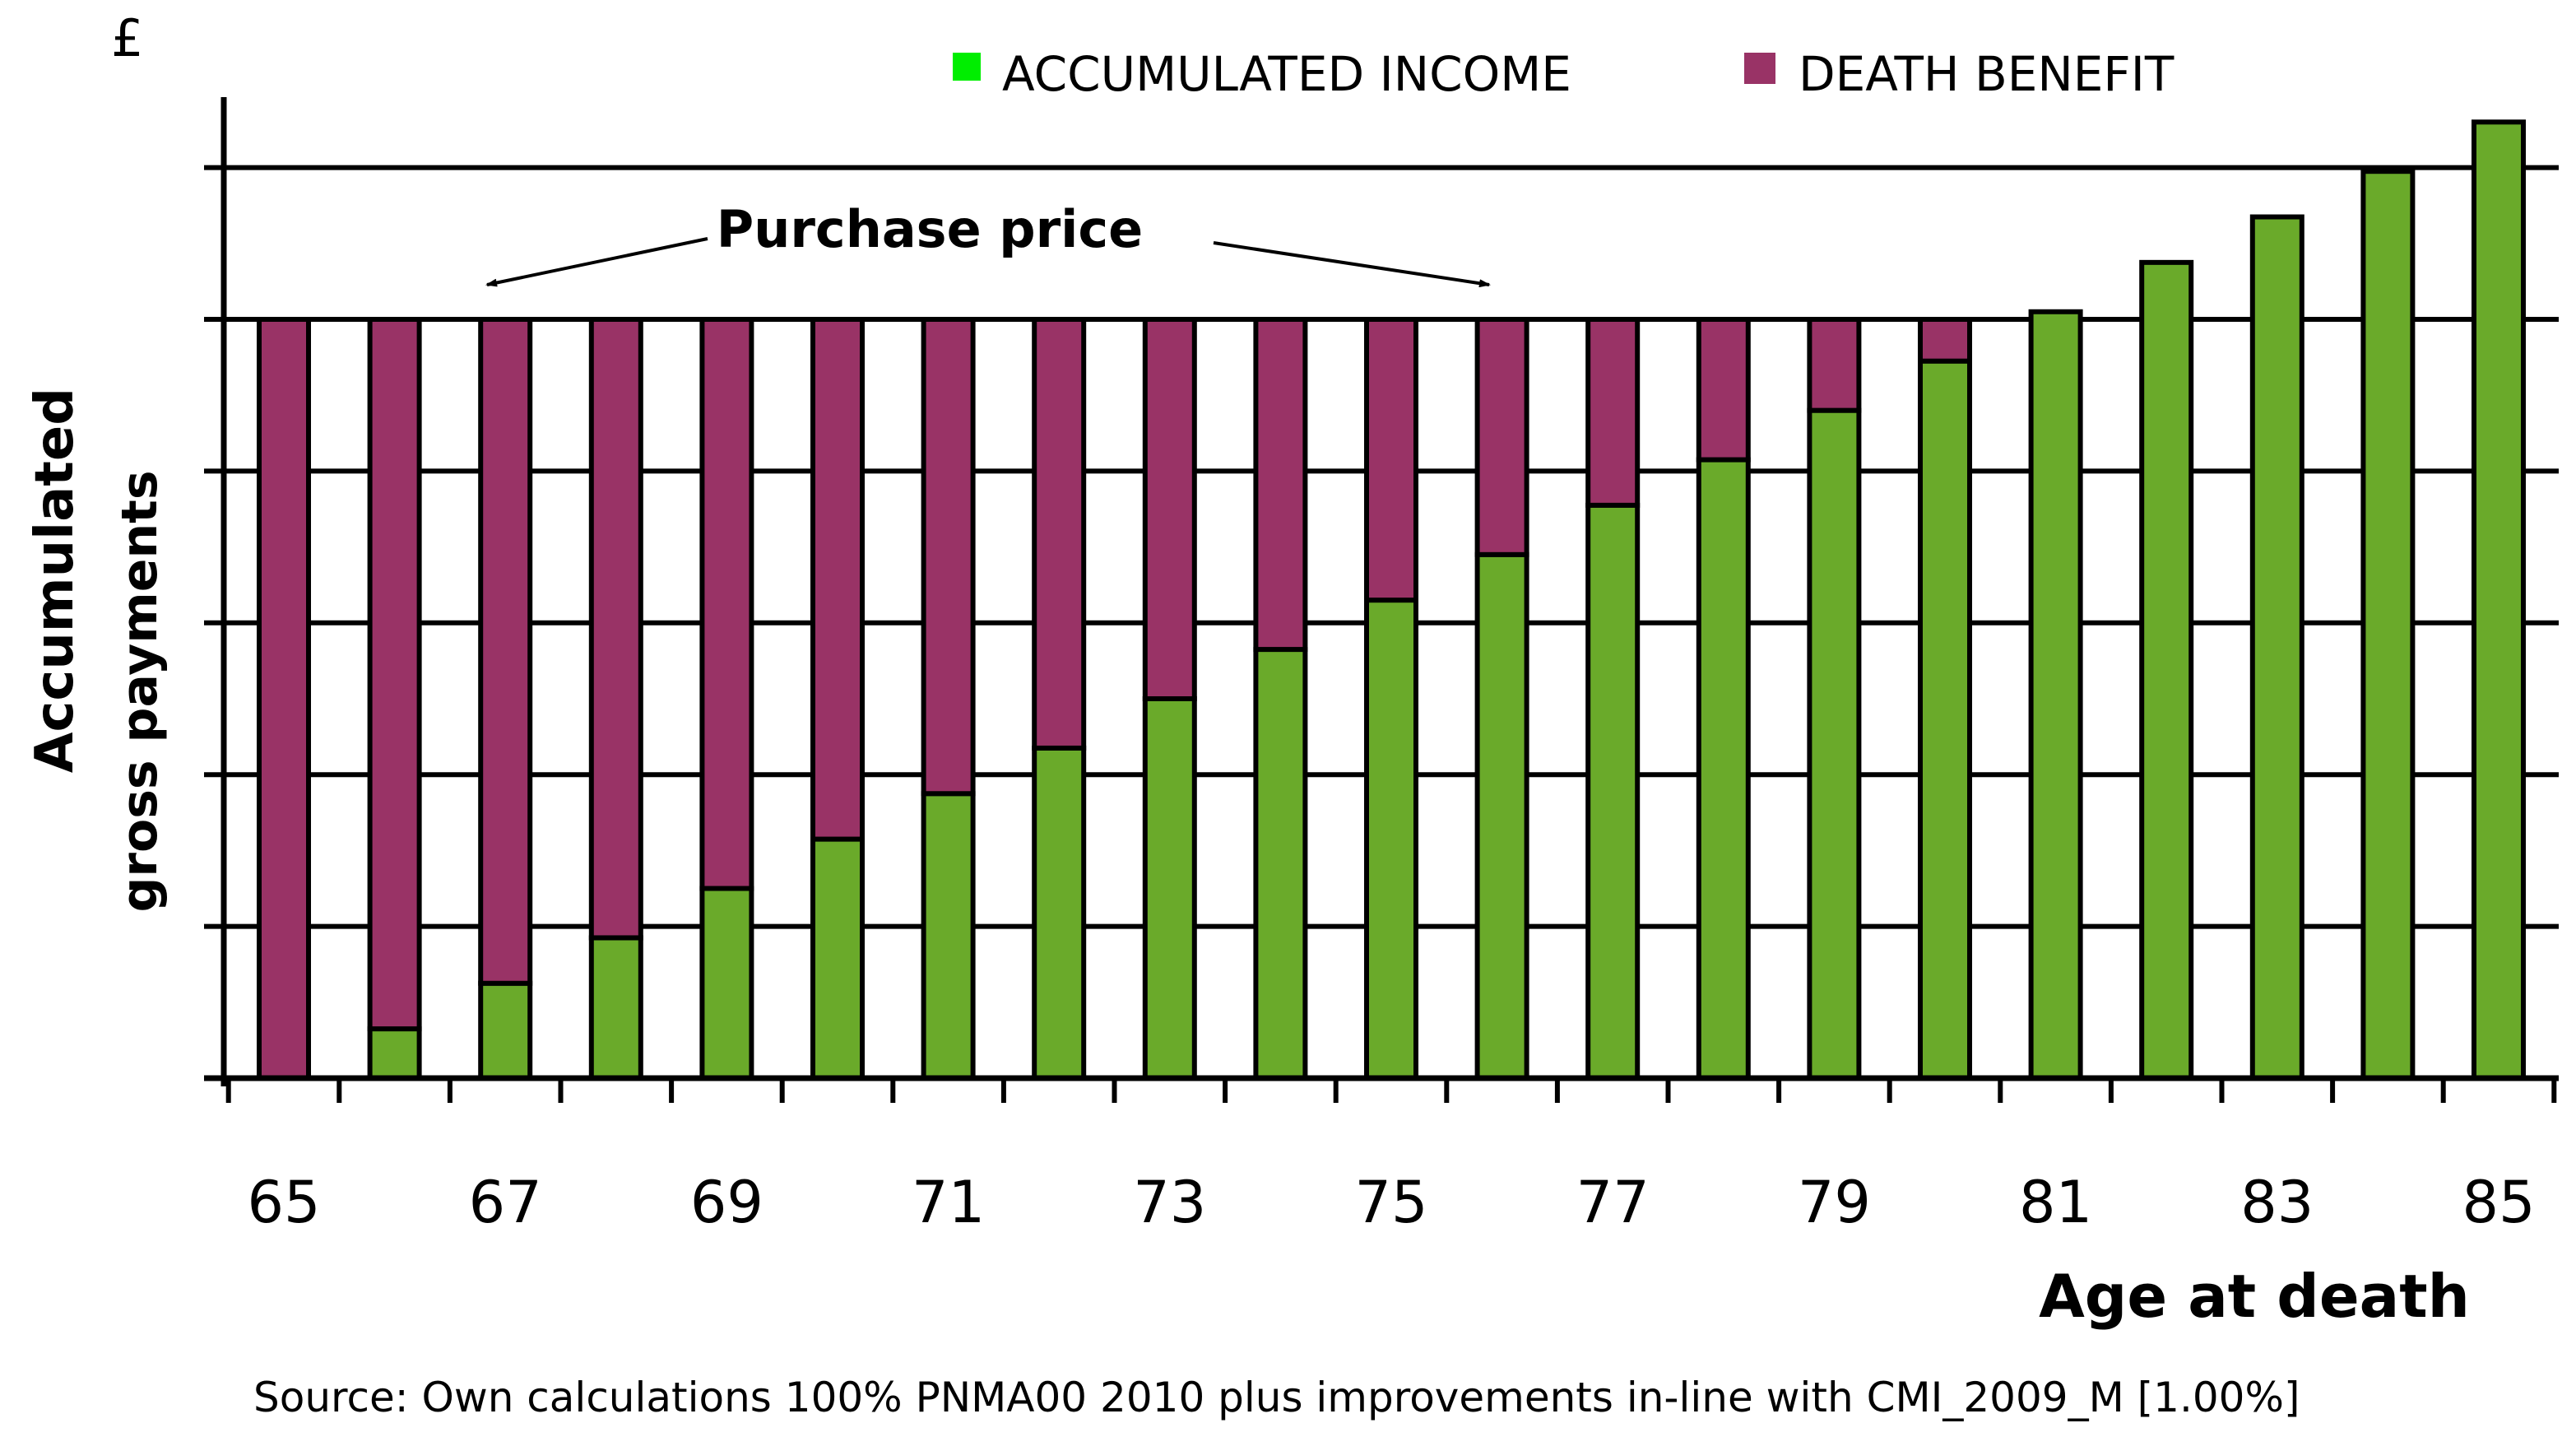 The height and width of the screenshot is (1437, 2576). What do you see at coordinates (1760, 68) in the screenshot?
I see `legend-swatch-death-benefit` at bounding box center [1760, 68].